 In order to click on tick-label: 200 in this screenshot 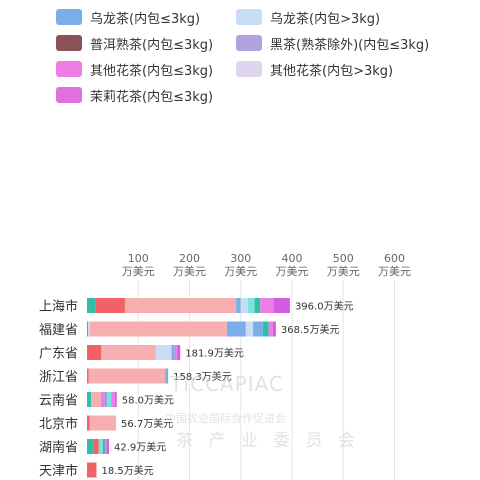, I will do `click(189, 258)`.